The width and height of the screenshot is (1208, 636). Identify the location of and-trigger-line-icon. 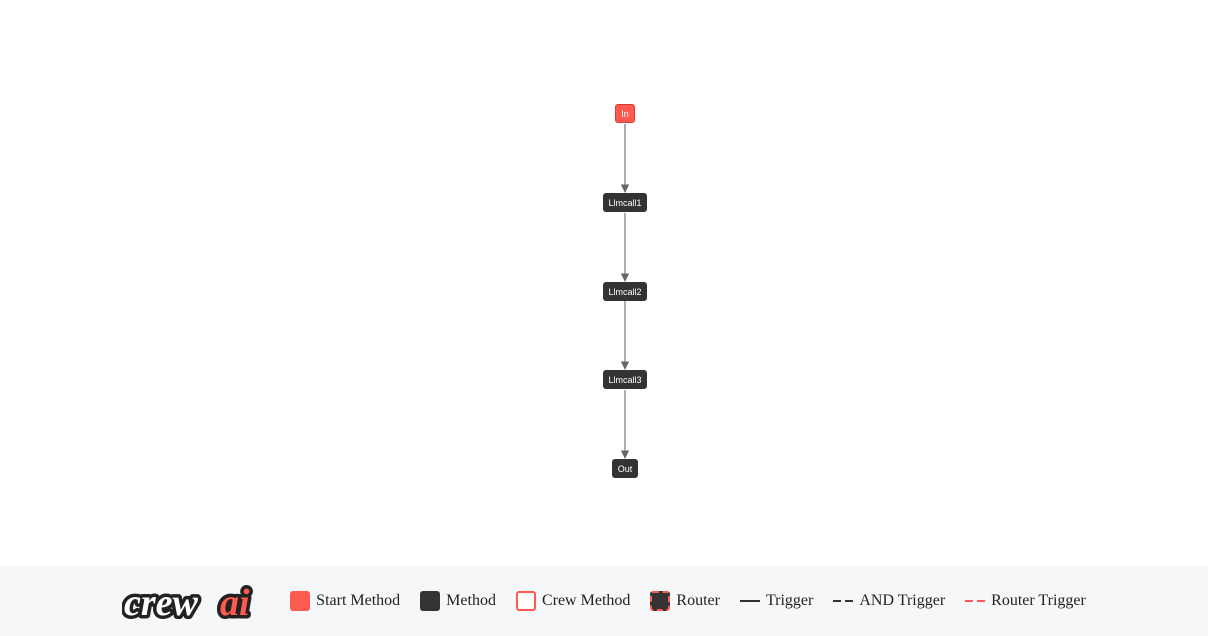
(843, 601).